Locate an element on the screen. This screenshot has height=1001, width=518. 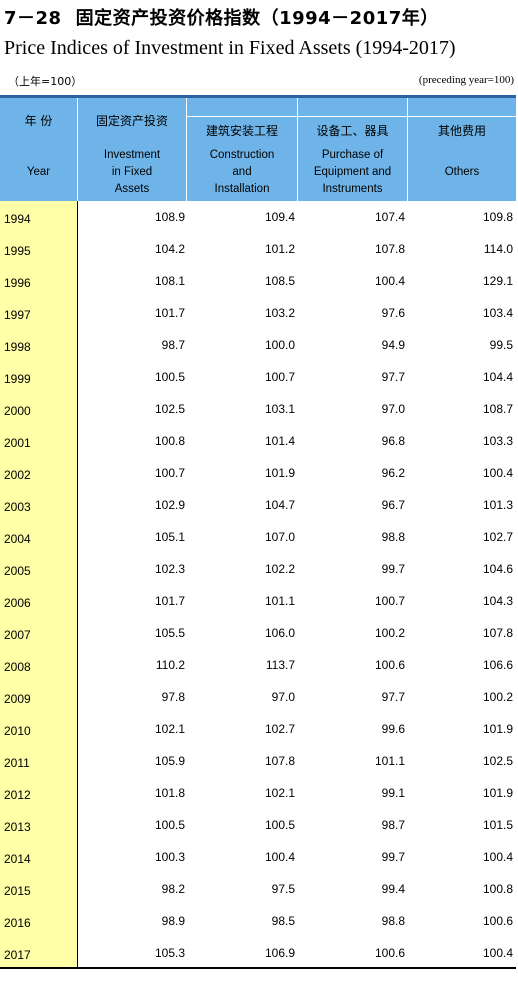
year-cell: 2013 is located at coordinates (17, 827).